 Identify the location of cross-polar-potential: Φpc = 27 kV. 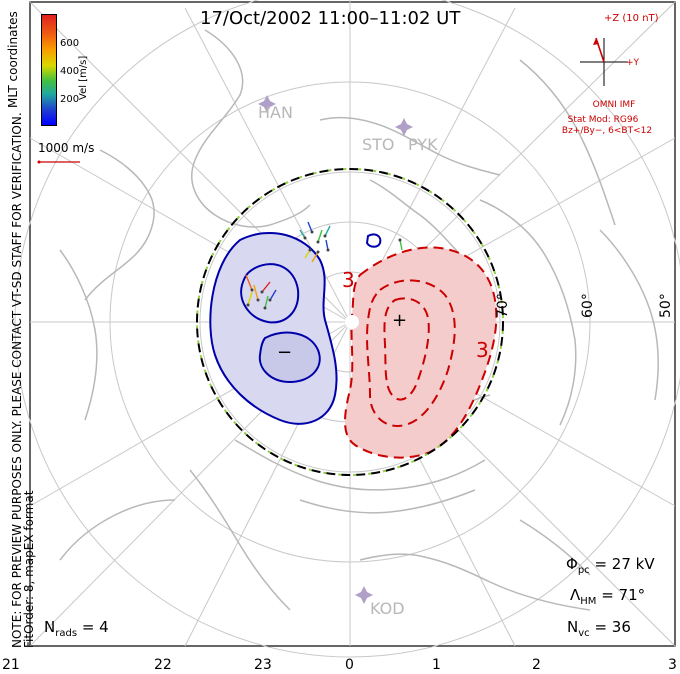
(610, 565).